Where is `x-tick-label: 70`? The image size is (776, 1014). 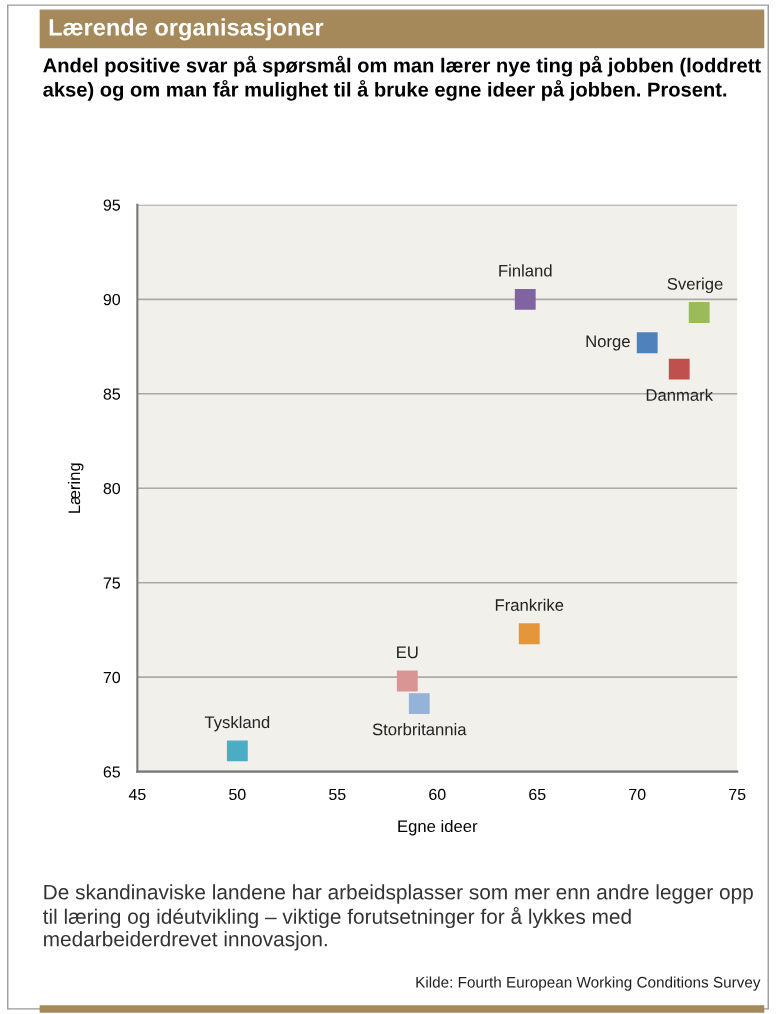 x-tick-label: 70 is located at coordinates (637, 794).